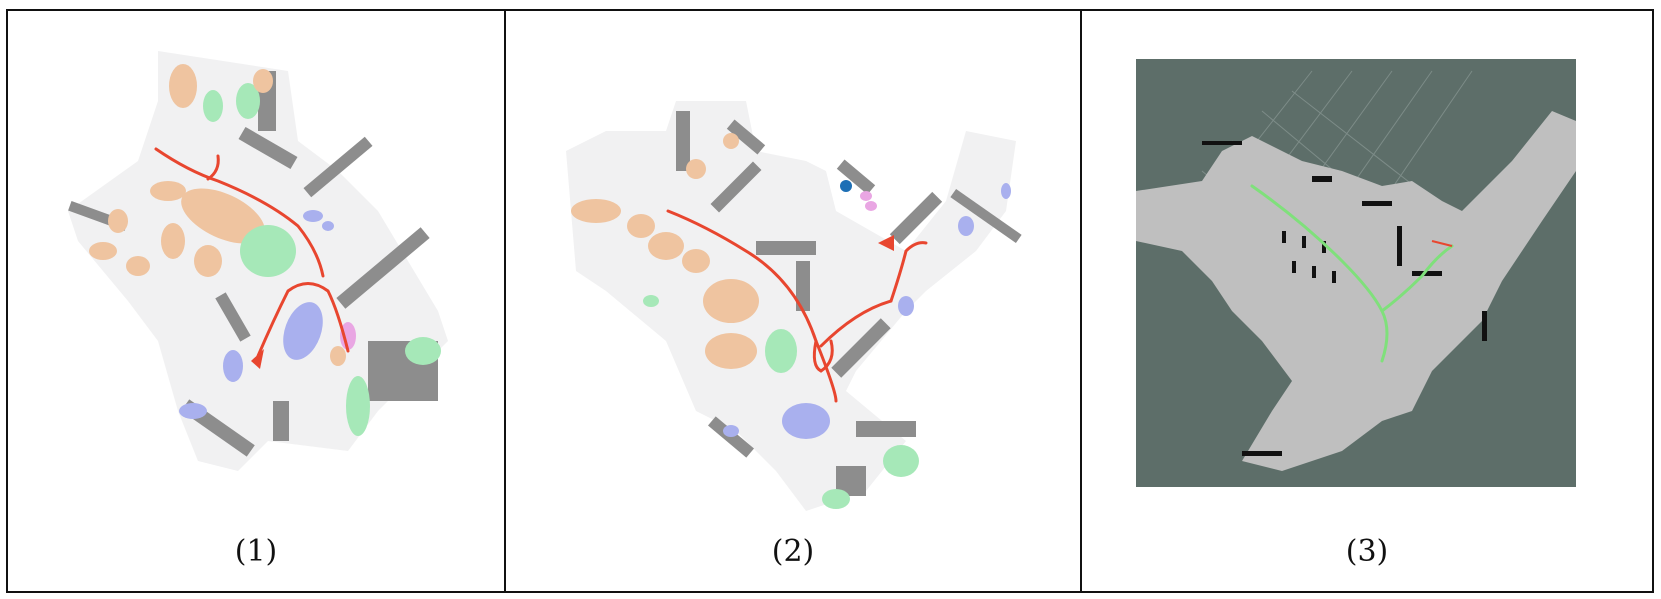 This screenshot has height=599, width=1661. What do you see at coordinates (1352, 273) in the screenshot?
I see `robot-path` at bounding box center [1352, 273].